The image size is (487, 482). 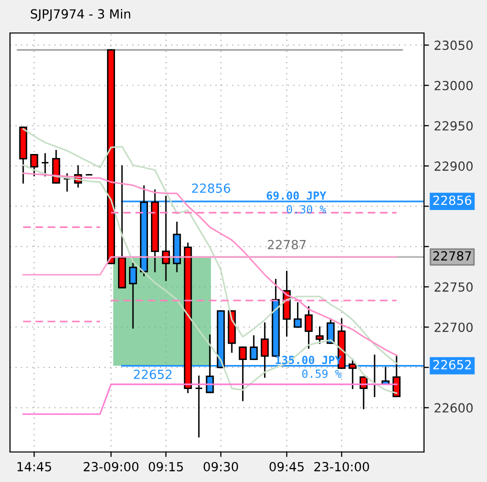 What do you see at coordinates (453, 45) in the screenshot?
I see `y-tick-label: 23050` at bounding box center [453, 45].